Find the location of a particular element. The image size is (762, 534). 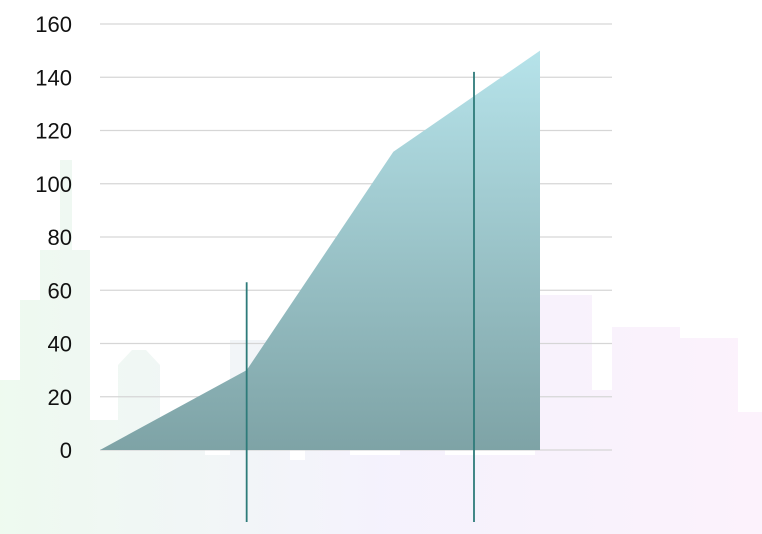

y-tick-label-160: 160 is located at coordinates (53, 24).